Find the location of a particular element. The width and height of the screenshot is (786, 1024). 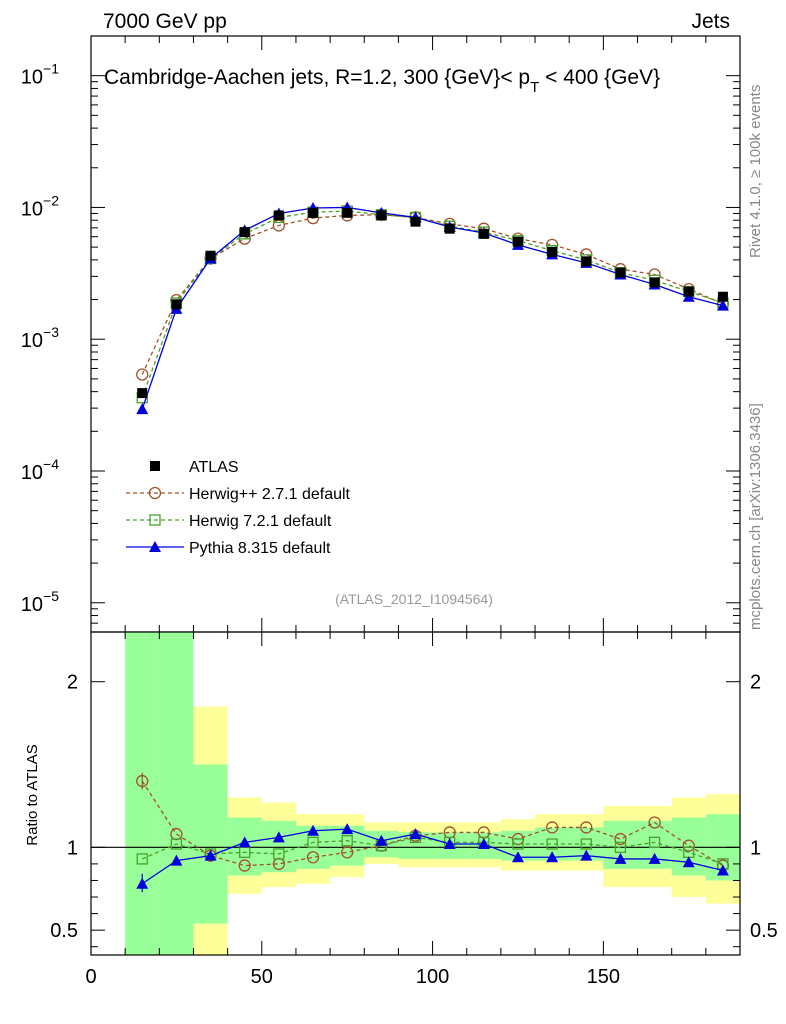

ratio-x-tick-label: 150 is located at coordinates (603, 977).